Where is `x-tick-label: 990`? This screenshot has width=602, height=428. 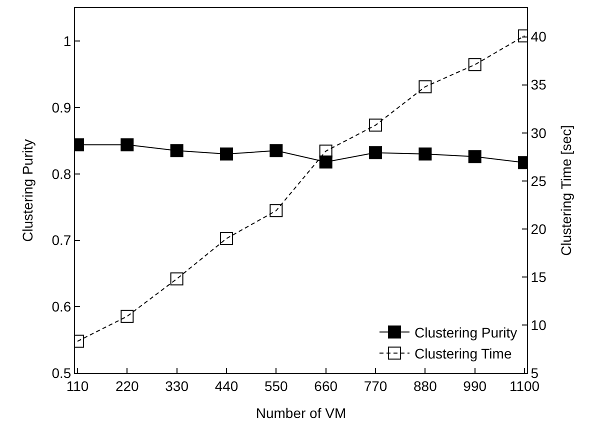 x-tick-label: 990 is located at coordinates (475, 386).